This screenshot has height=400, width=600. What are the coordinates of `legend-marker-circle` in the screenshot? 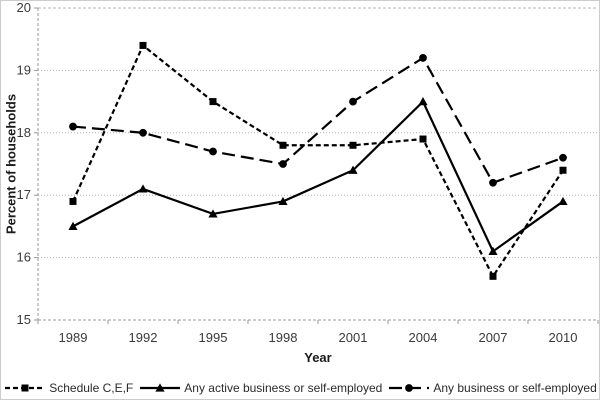 It's located at (409, 388).